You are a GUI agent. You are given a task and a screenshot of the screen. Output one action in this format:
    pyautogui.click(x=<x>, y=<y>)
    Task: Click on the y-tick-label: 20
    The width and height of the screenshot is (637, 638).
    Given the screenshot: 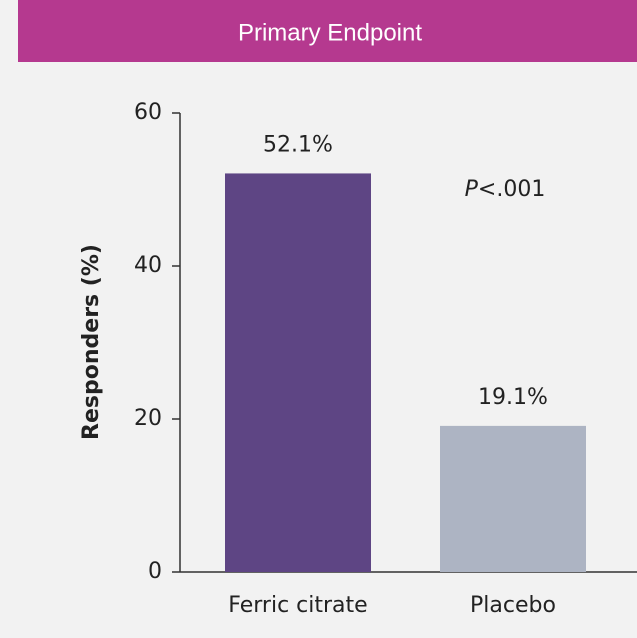 What is the action you would take?
    pyautogui.click(x=148, y=418)
    